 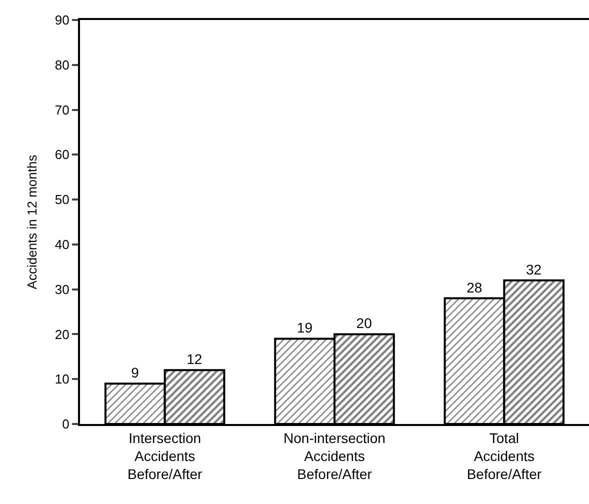 What do you see at coordinates (504, 456) in the screenshot?
I see `x-tick-label: Total Accidents Before/After` at bounding box center [504, 456].